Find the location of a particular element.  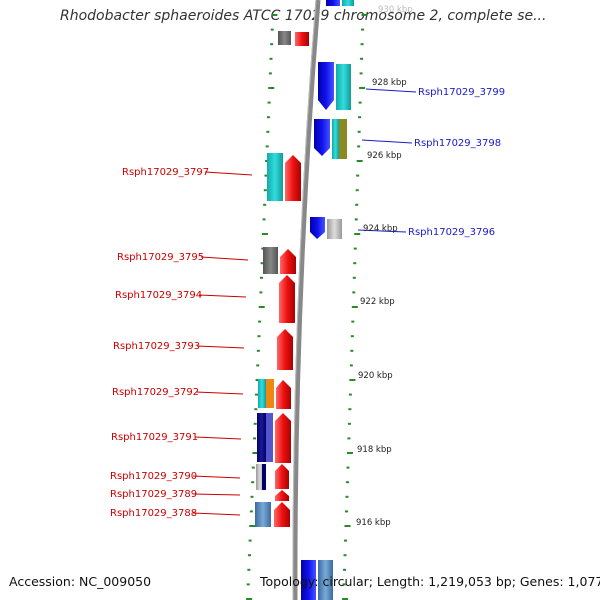

gene-3791-red is located at coordinates (283, 438).